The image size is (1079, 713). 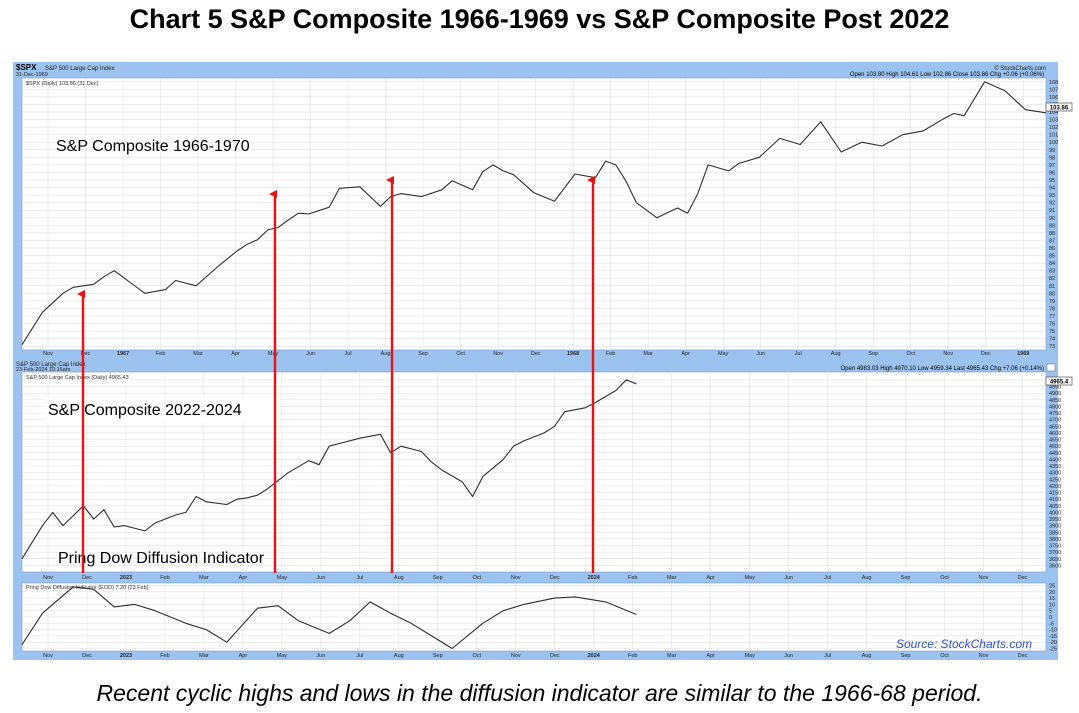 What do you see at coordinates (123, 354) in the screenshot?
I see `x-tick-label: 1967` at bounding box center [123, 354].